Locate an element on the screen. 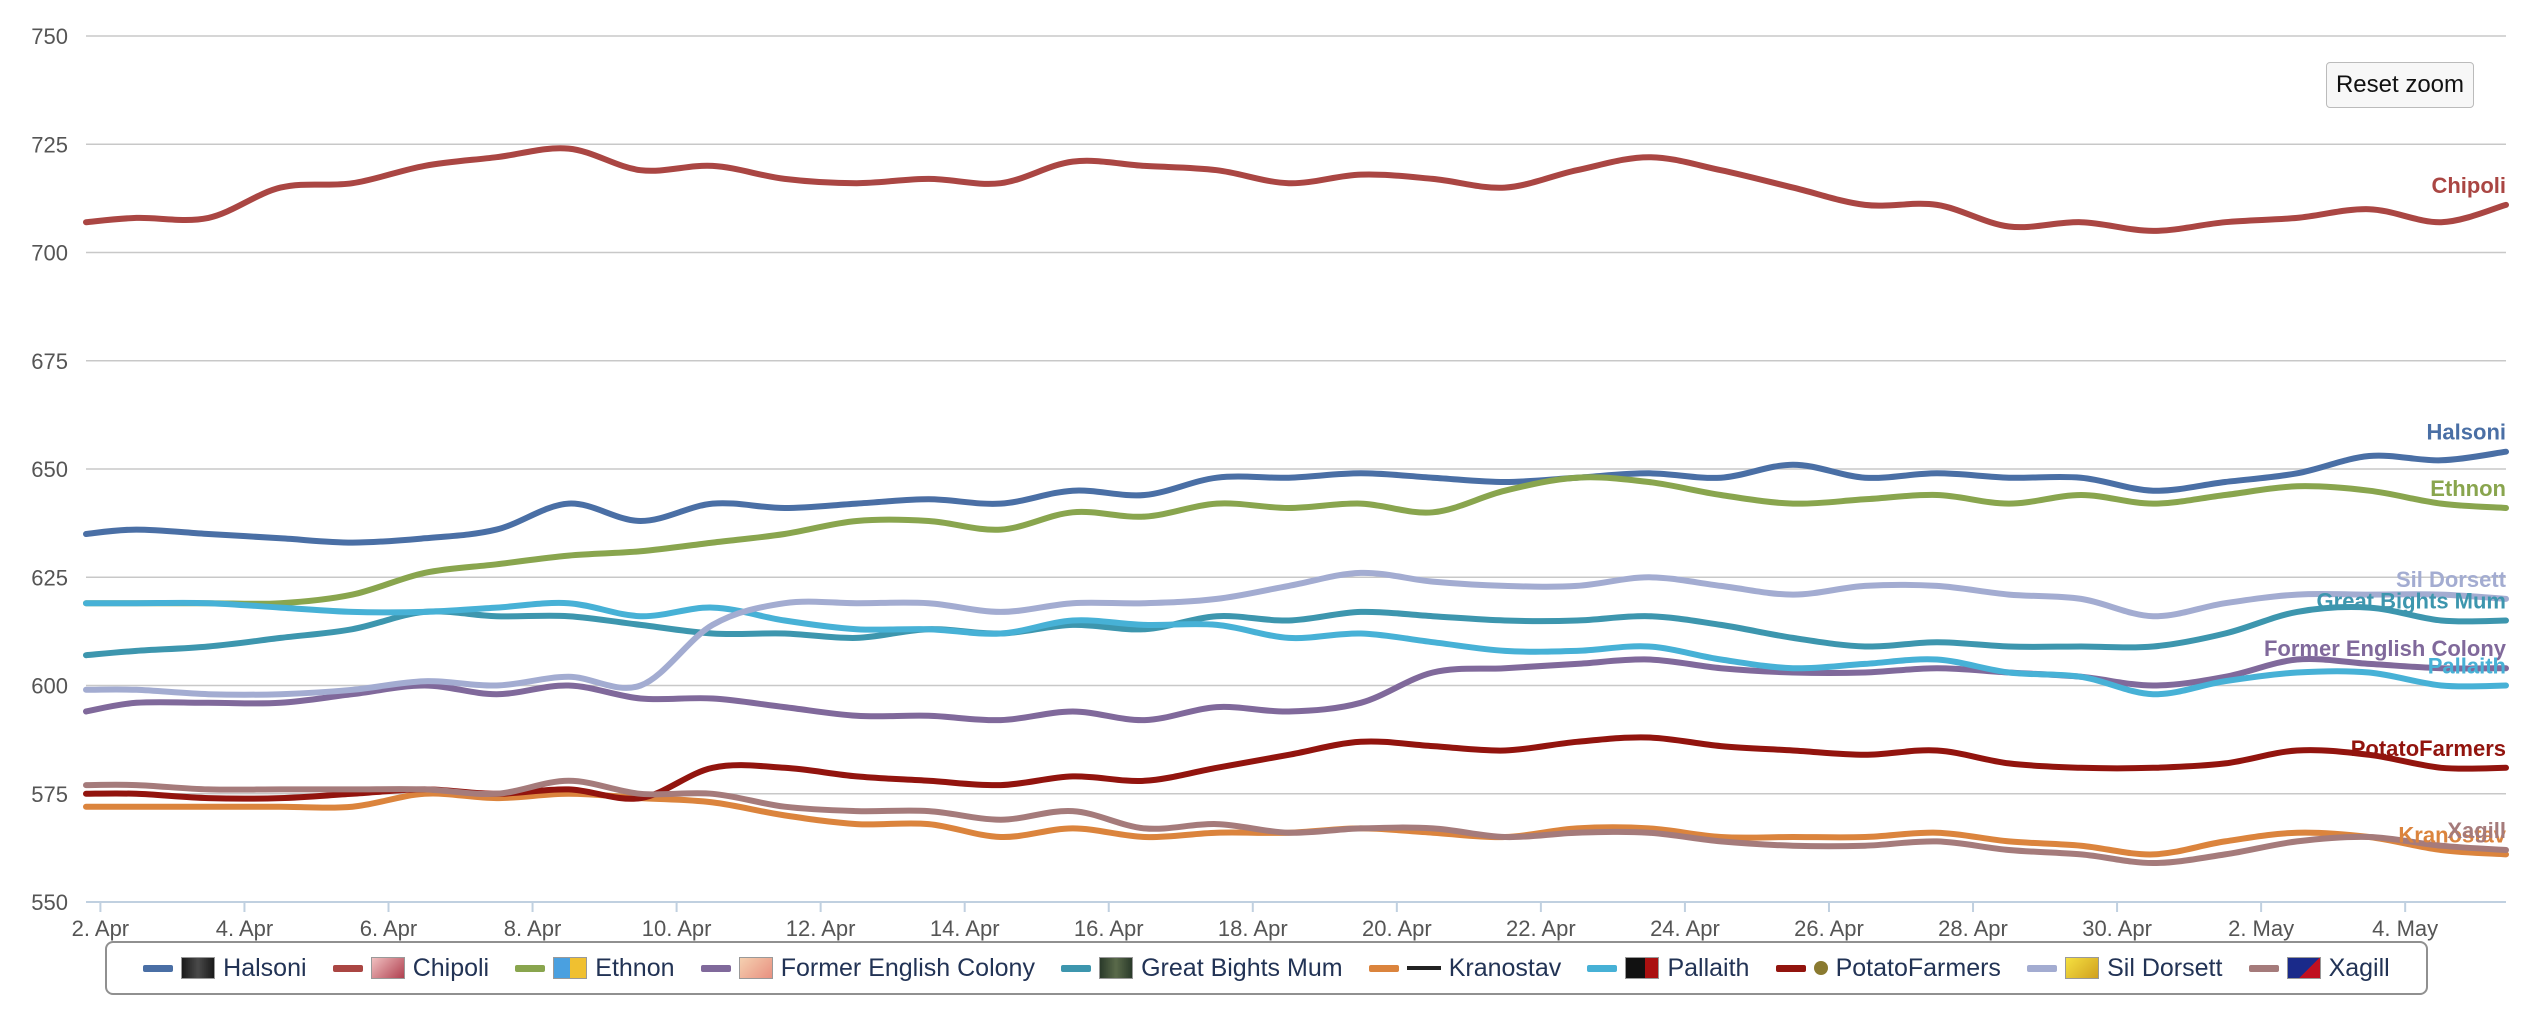  legend-item-pallaith: Pallaith is located at coordinates (1668, 968).